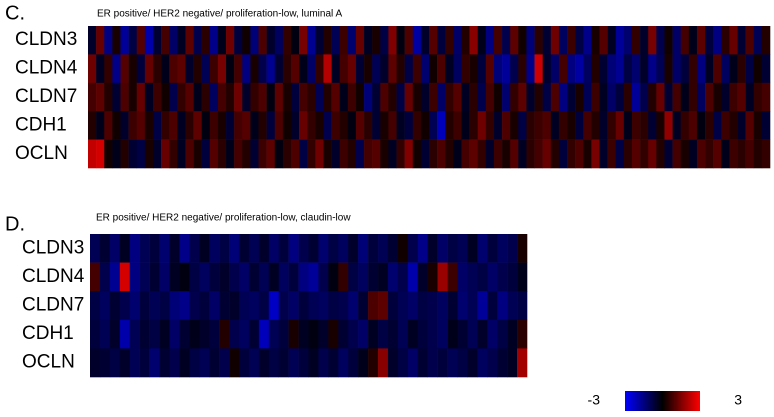 The height and width of the screenshot is (417, 774). I want to click on colorbar-tick-label: -3, so click(594, 400).